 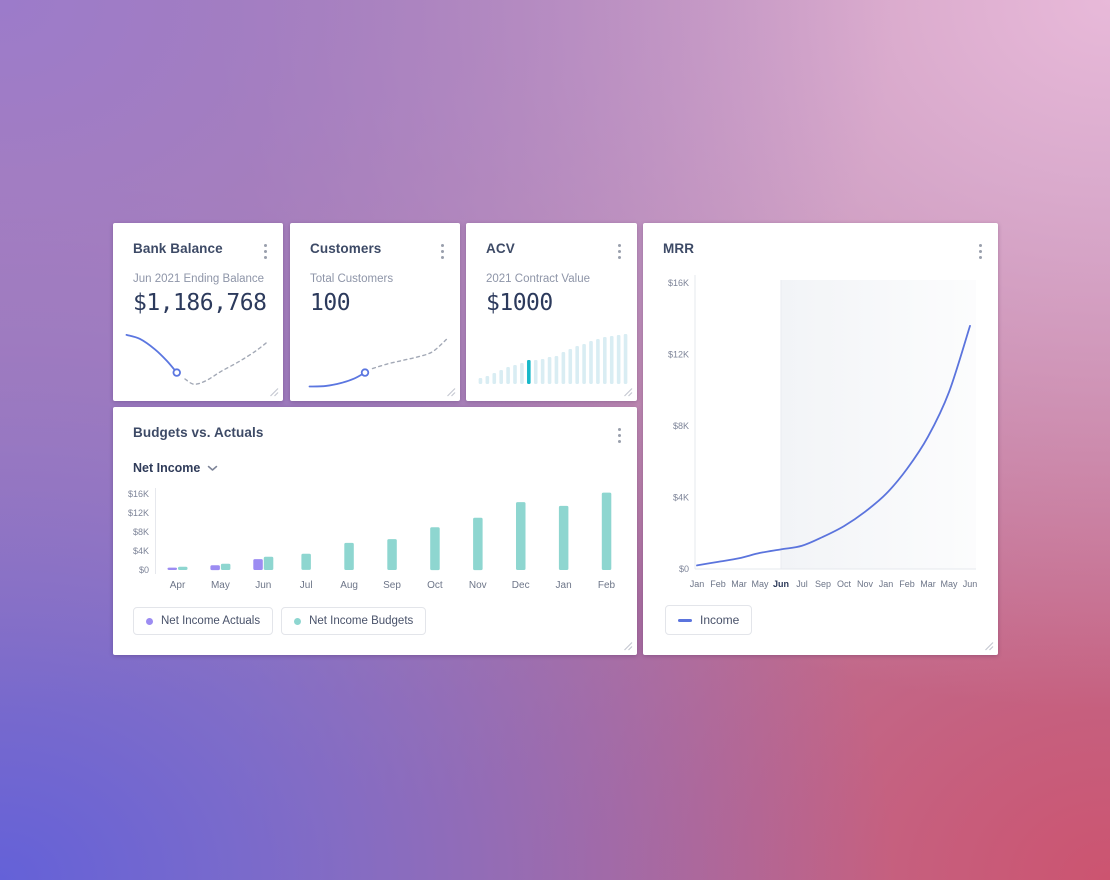 What do you see at coordinates (213, 468) in the screenshot?
I see `chevron-down-icon` at bounding box center [213, 468].